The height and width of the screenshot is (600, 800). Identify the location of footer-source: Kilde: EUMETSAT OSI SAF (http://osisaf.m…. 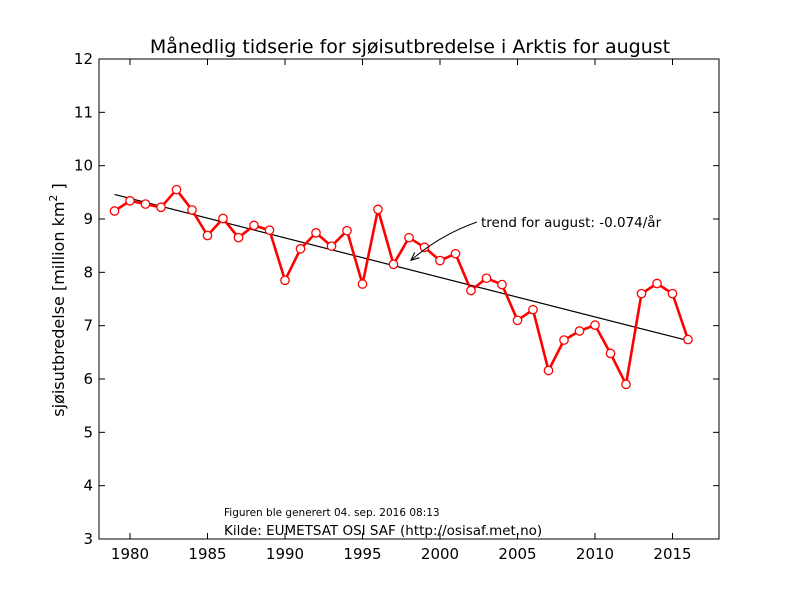
(383, 531).